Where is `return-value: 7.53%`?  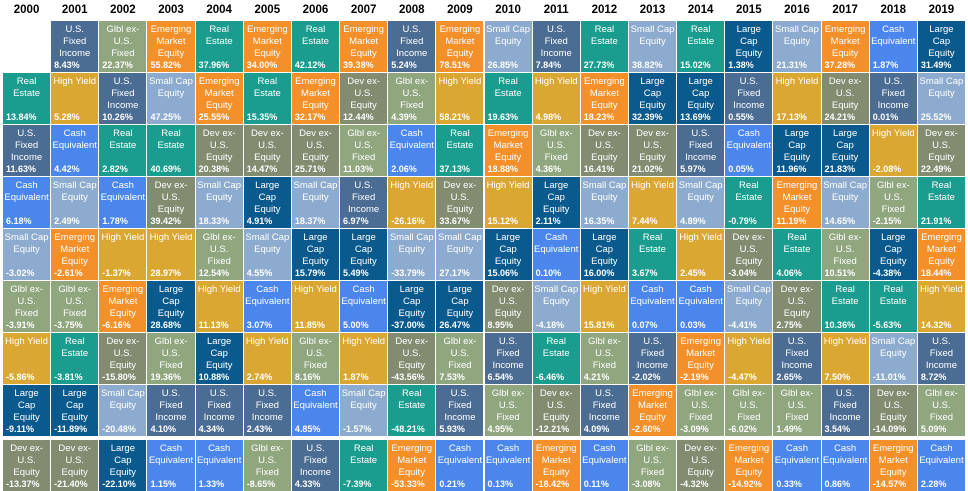
return-value: 7.53% is located at coordinates (452, 377).